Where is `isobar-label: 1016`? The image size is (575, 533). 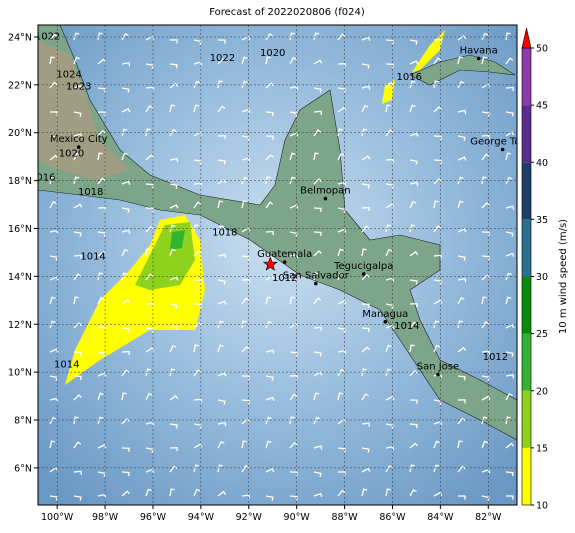
isobar-label: 1016 is located at coordinates (408, 77).